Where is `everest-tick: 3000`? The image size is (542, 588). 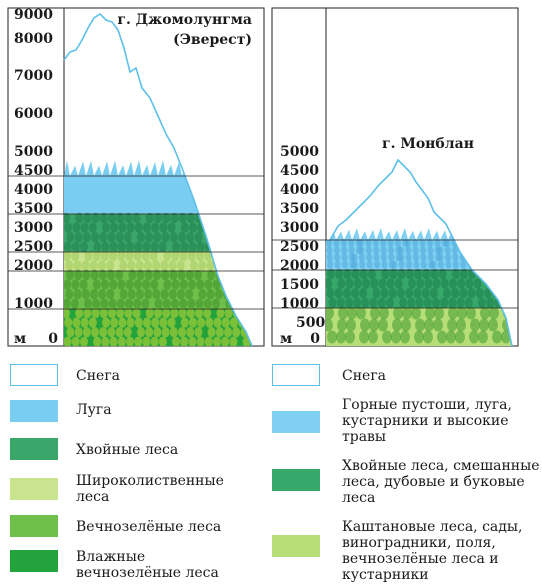
everest-tick: 3000 is located at coordinates (33, 228).